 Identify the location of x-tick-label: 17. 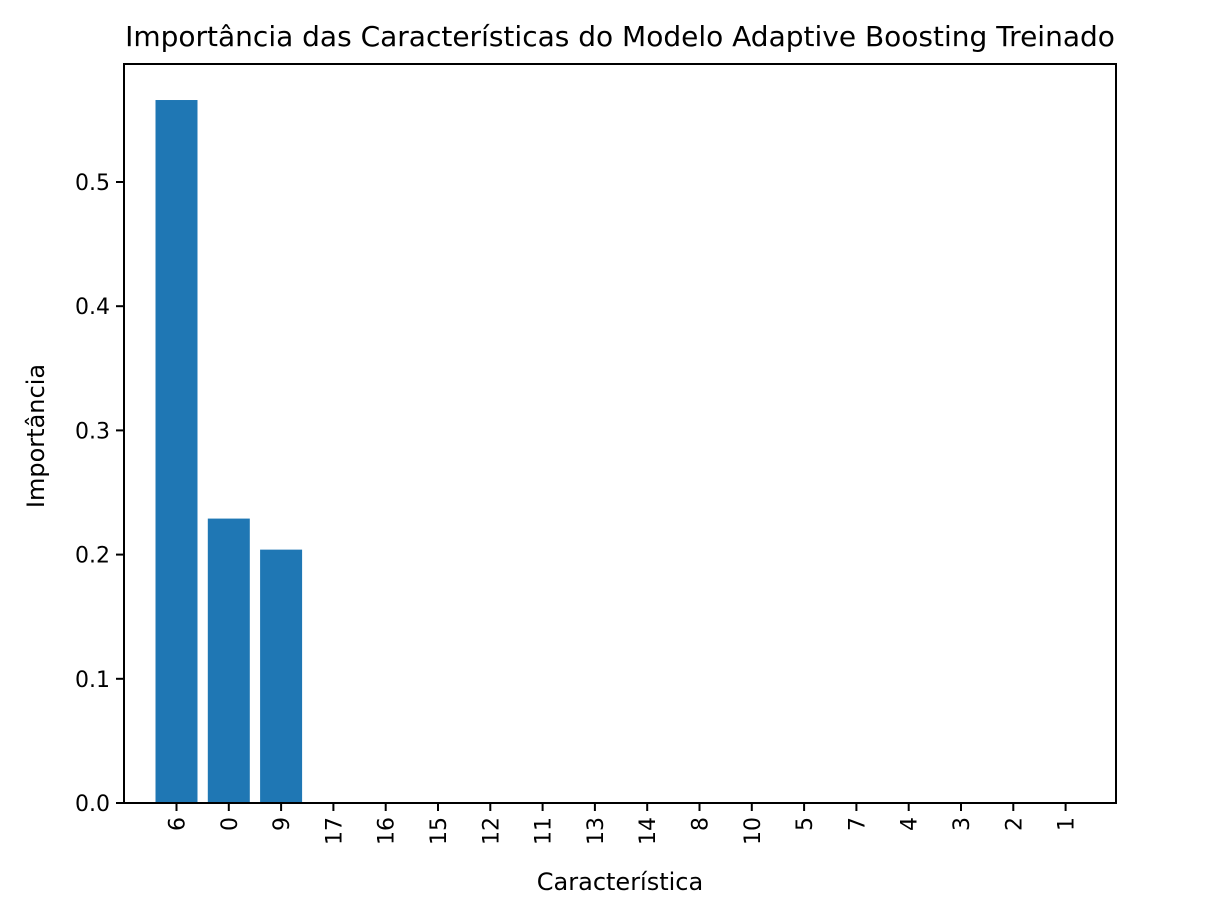
(334, 831).